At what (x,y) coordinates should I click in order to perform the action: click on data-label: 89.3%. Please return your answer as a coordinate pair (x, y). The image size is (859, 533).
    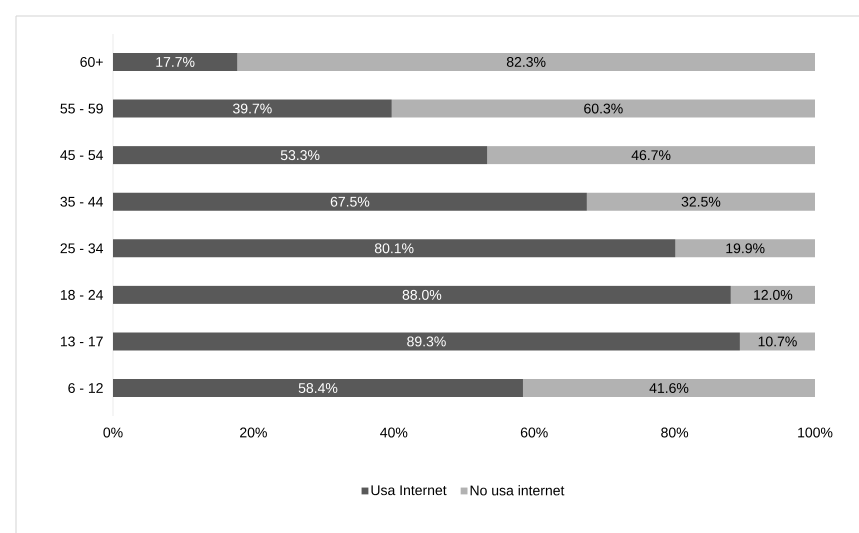
    Looking at the image, I should click on (426, 341).